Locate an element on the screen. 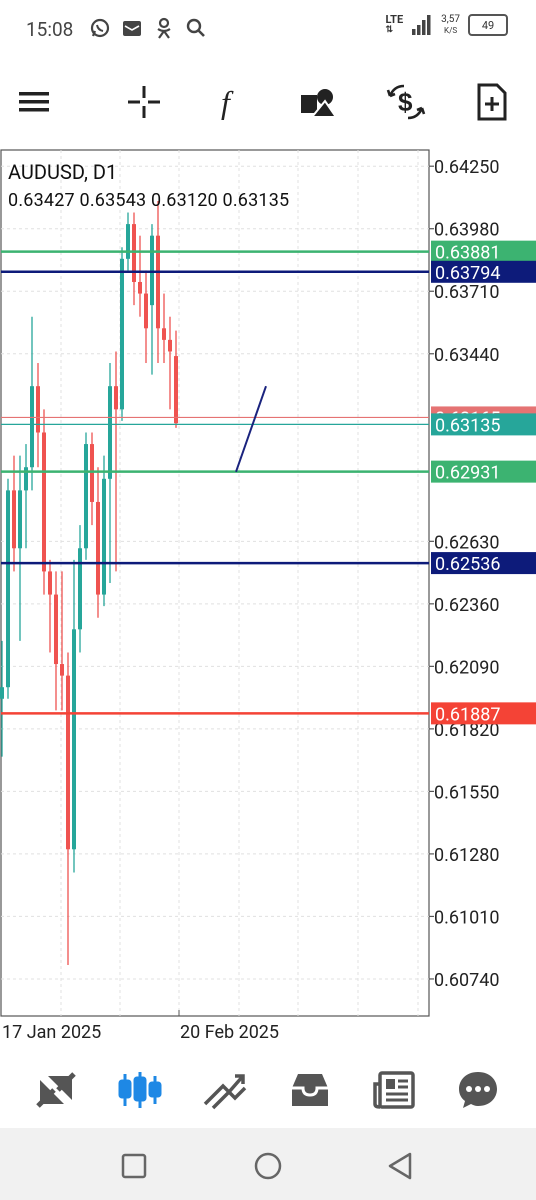 This screenshot has height=1200, width=536. y-tick-label: 0.63710 is located at coordinates (466, 292).